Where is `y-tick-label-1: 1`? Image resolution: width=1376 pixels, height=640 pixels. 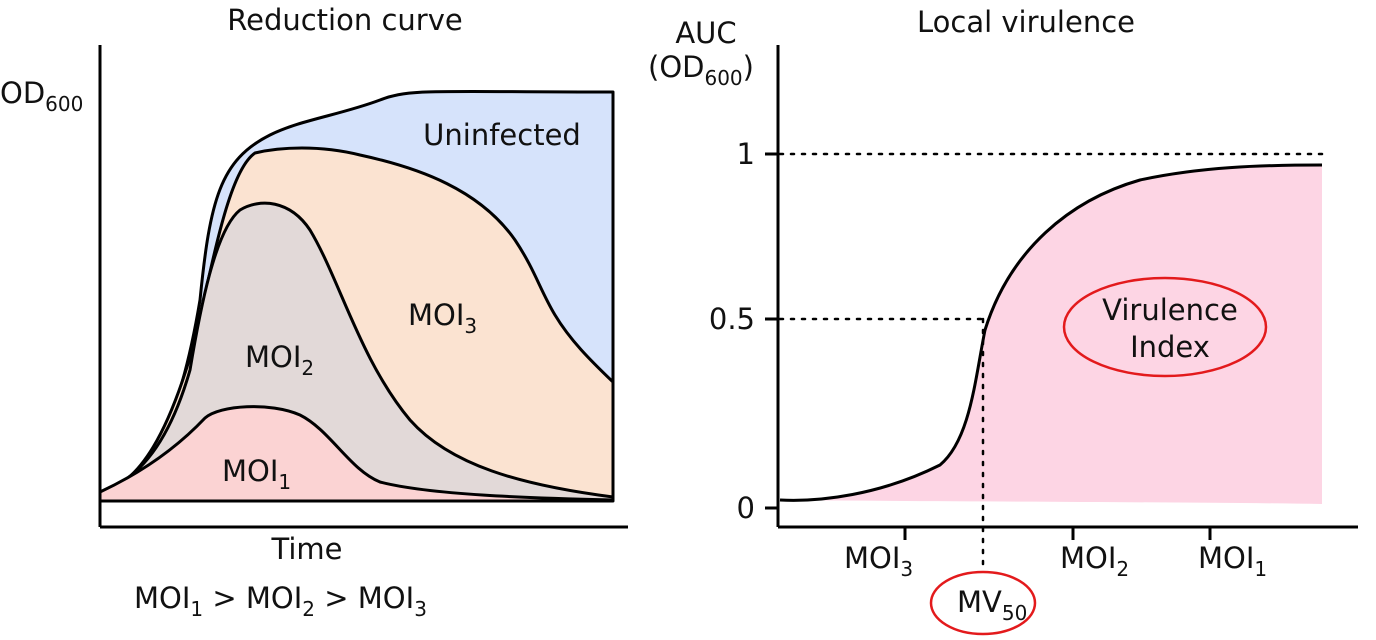 y-tick-label-1: 1 is located at coordinates (746, 154).